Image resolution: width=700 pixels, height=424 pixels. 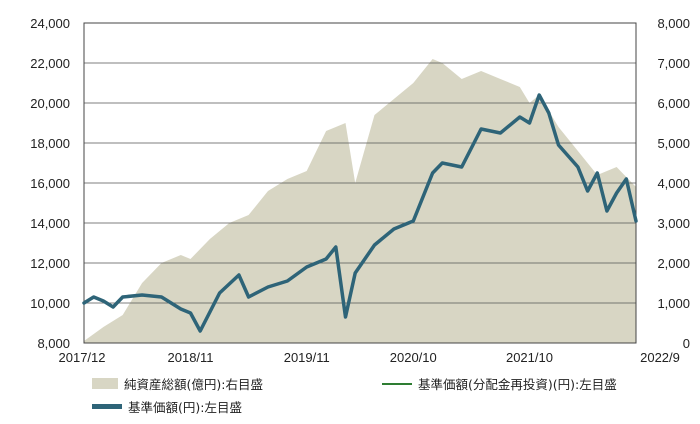 What do you see at coordinates (673, 263) in the screenshot?
I see `y-right-tick-label: 2,000` at bounding box center [673, 263].